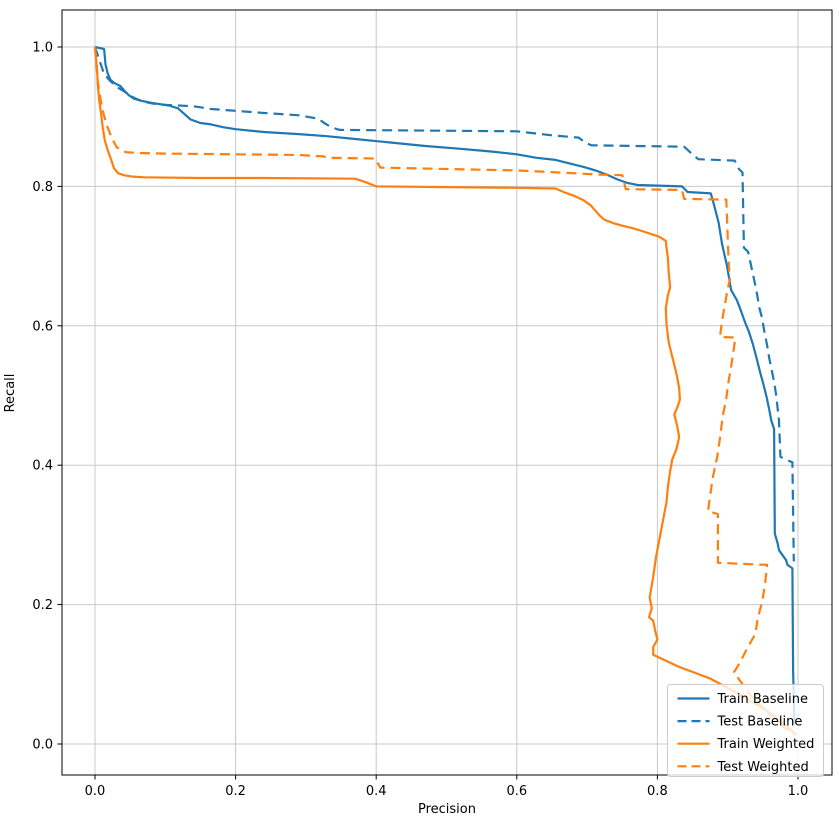 This screenshot has height=833, width=839. What do you see at coordinates (798, 791) in the screenshot?
I see `x-tick-label: 1.0` at bounding box center [798, 791].